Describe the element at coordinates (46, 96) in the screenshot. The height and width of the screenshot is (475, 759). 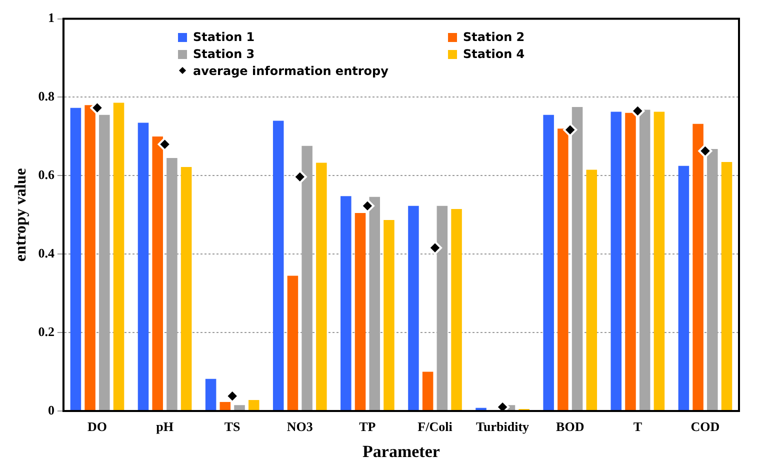
I see `y-tick-label: 0.8` at that location.